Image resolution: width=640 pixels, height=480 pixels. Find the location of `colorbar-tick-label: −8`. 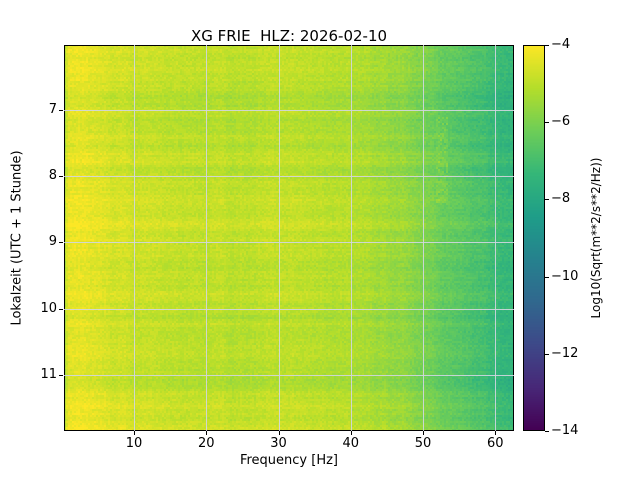

colorbar-tick-label: −8 is located at coordinates (561, 199).